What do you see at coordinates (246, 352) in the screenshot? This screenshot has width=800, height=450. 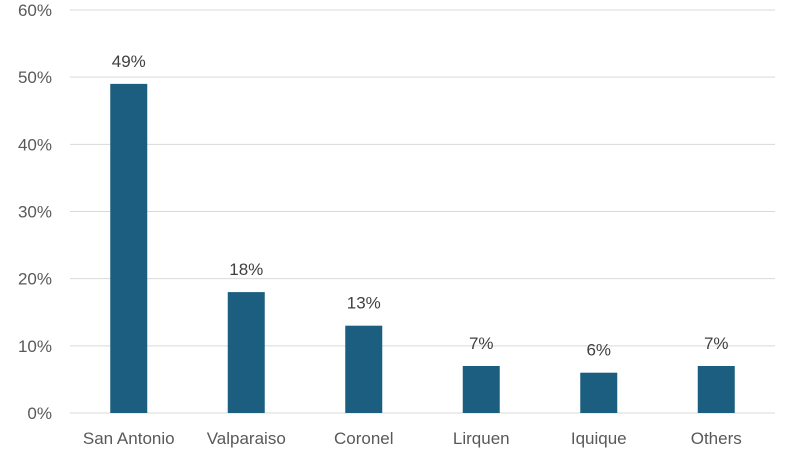 I see `bar-valparaiso` at bounding box center [246, 352].